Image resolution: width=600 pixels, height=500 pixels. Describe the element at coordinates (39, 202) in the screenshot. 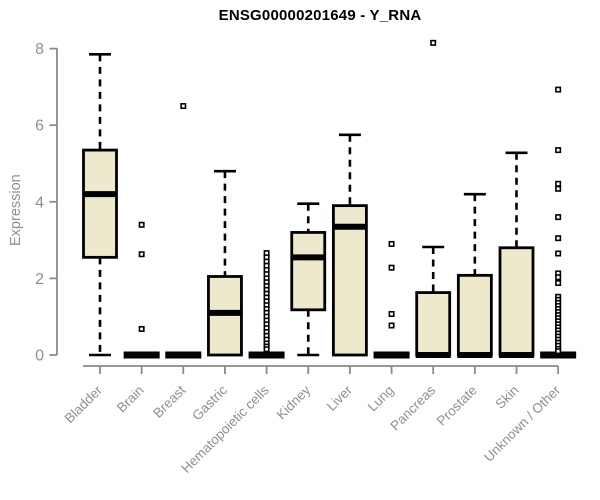

I see `y-tick-label: 4` at that location.